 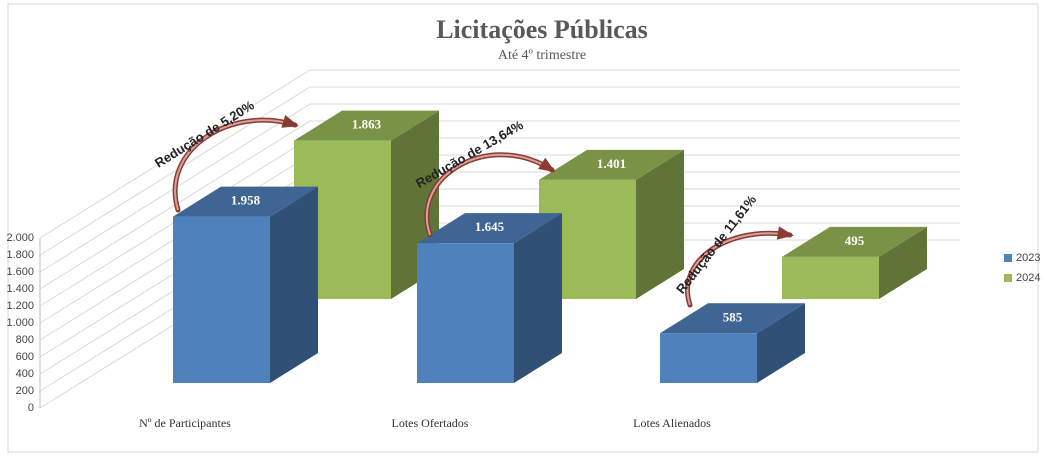 I want to click on y-tick-label: 1.800, so click(x=20, y=255).